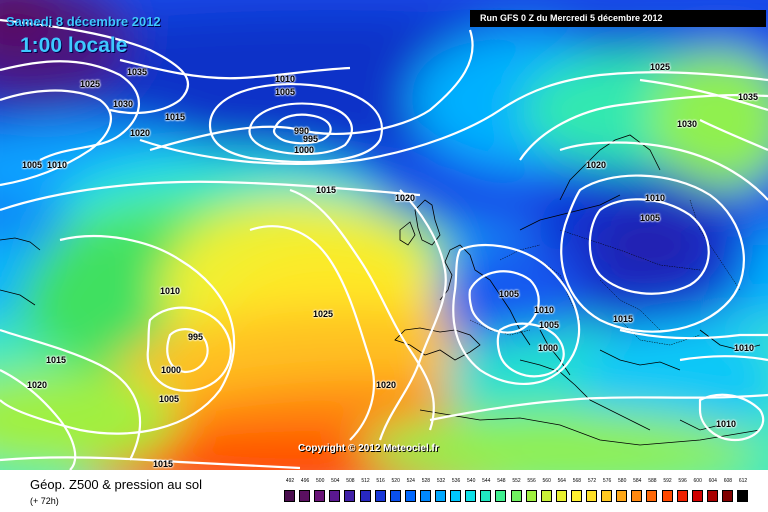  I want to click on valid-time: 1:00 locale, so click(74, 45).